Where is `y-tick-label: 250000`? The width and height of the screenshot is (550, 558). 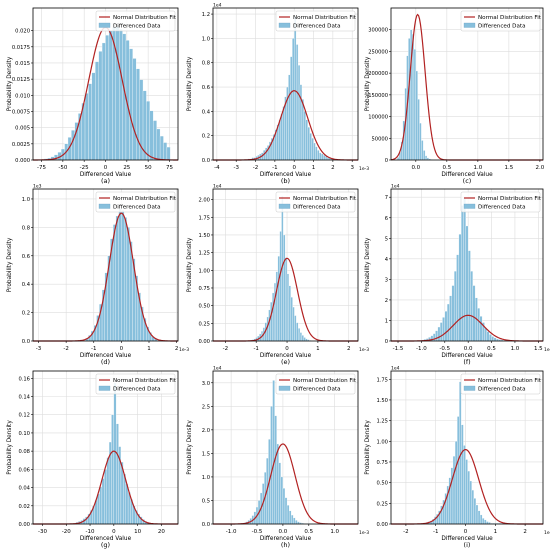 y-tick-label: 250000 is located at coordinates (378, 52).